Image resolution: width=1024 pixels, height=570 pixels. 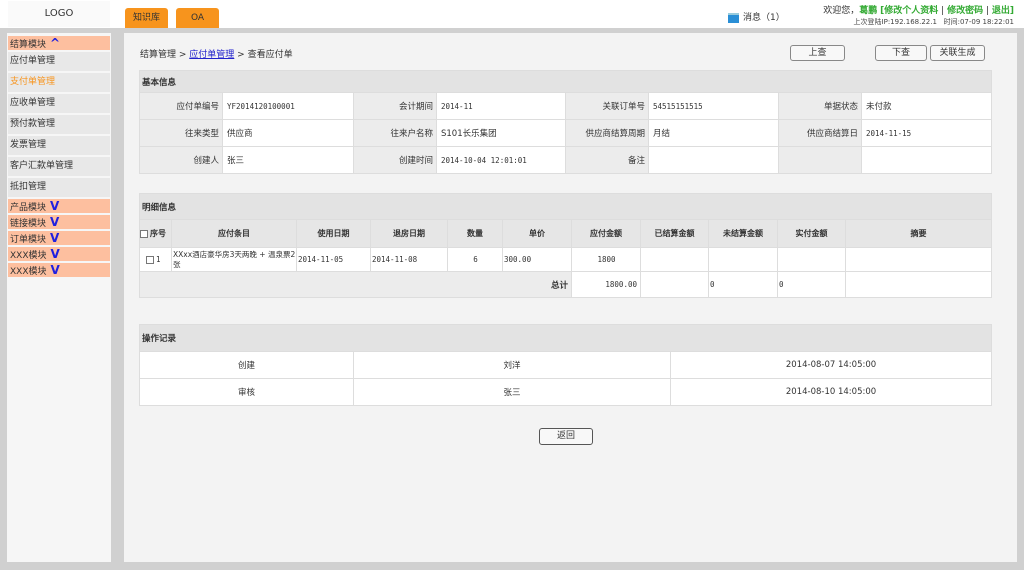 What do you see at coordinates (565, 338) in the screenshot?
I see `log-title: 操作记录` at bounding box center [565, 338].